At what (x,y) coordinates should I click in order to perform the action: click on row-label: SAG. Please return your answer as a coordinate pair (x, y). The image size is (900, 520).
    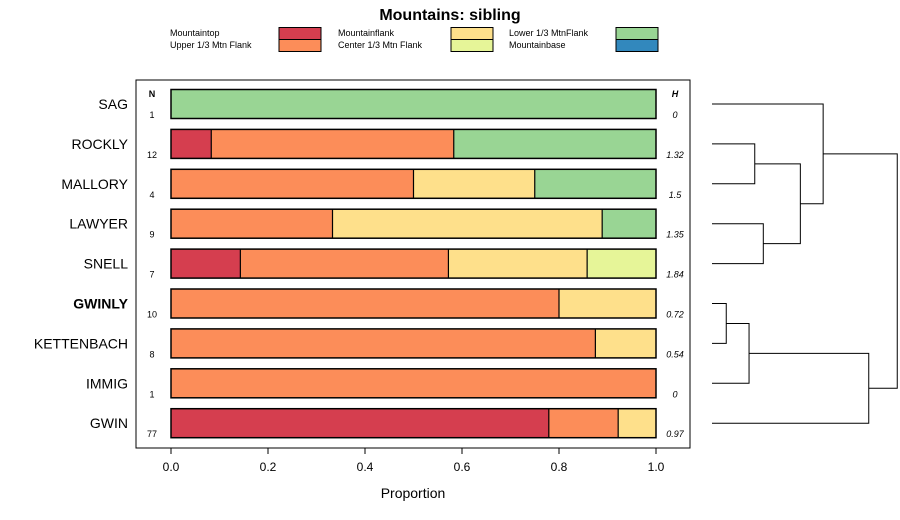
    Looking at the image, I should click on (113, 104).